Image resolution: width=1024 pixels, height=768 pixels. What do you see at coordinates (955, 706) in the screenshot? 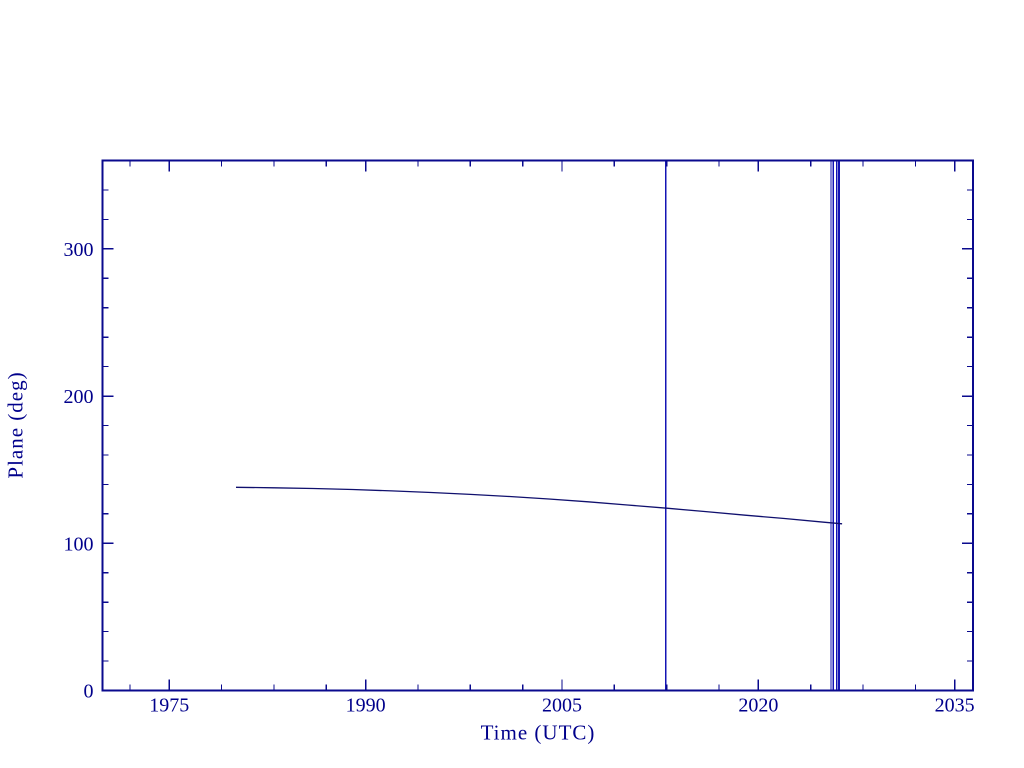
I see `x-tick-label: 2035` at bounding box center [955, 706].